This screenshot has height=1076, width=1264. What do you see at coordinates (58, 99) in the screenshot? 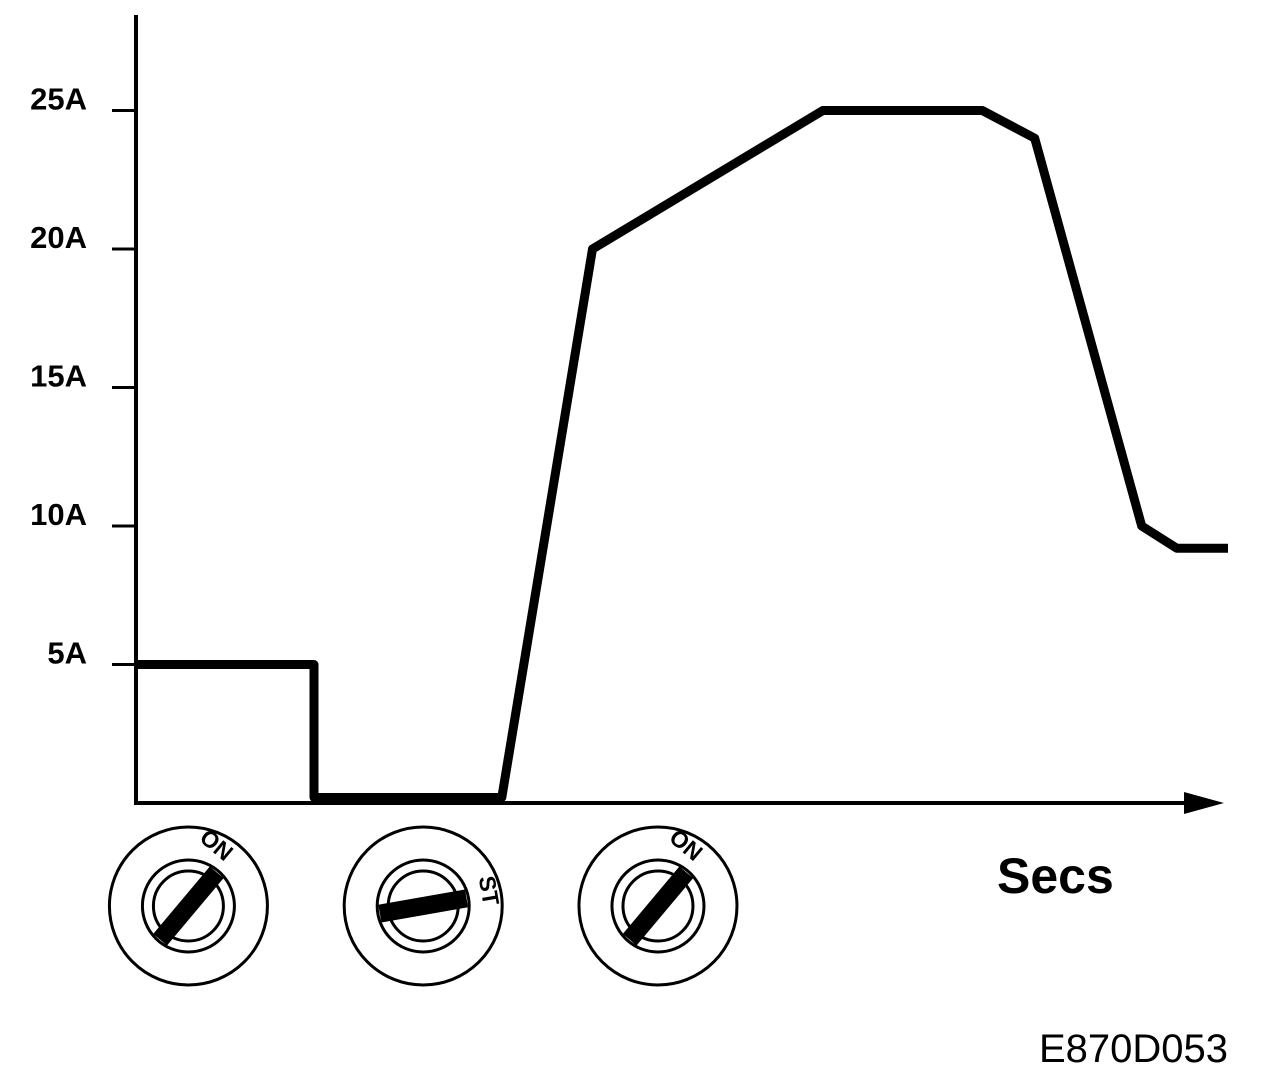
I see `y-tick-label: 25A` at bounding box center [58, 99].